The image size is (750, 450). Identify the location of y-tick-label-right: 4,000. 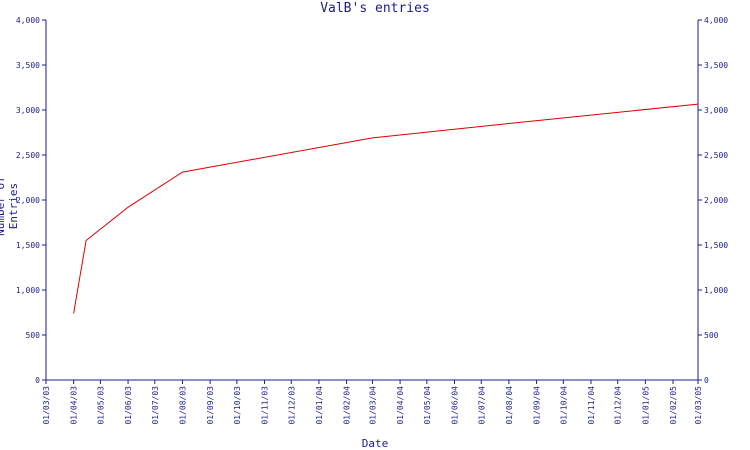
(716, 20).